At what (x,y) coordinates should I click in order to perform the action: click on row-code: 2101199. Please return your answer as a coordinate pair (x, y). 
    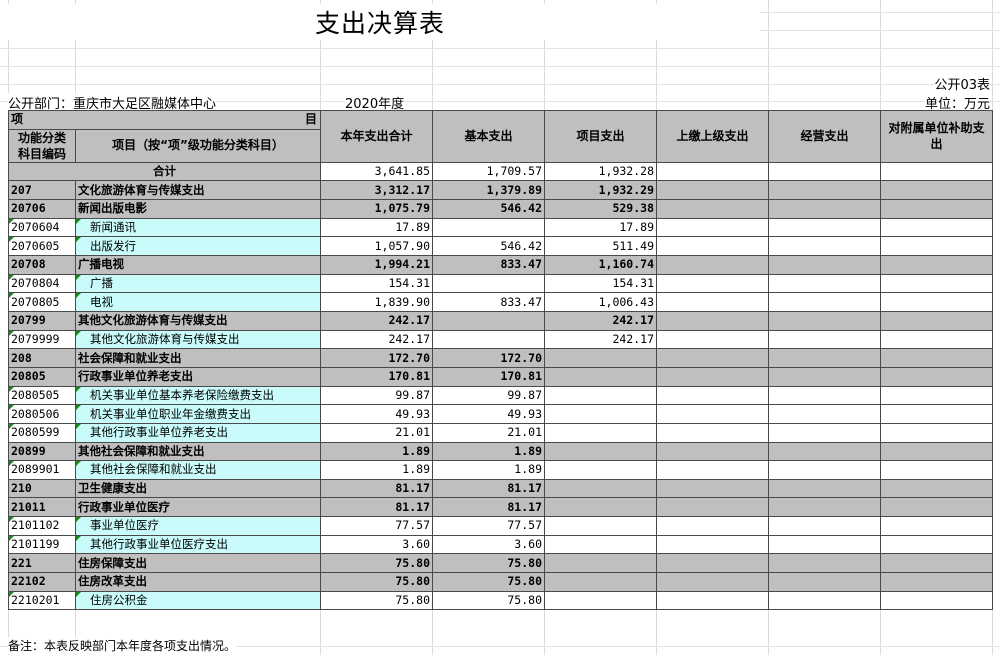
    Looking at the image, I should click on (42, 544).